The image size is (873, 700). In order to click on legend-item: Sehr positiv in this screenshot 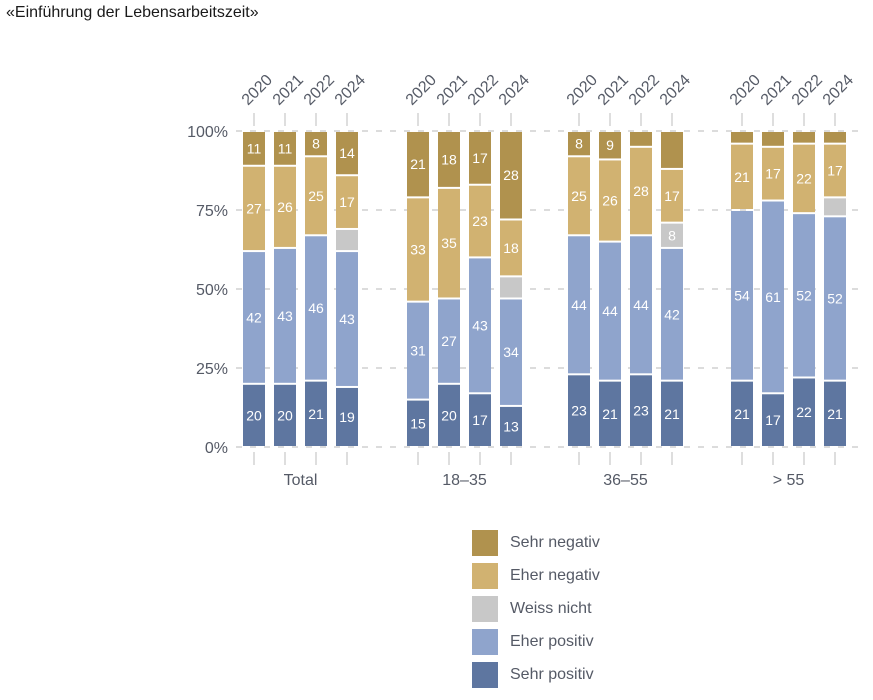, I will do `click(536, 674)`.